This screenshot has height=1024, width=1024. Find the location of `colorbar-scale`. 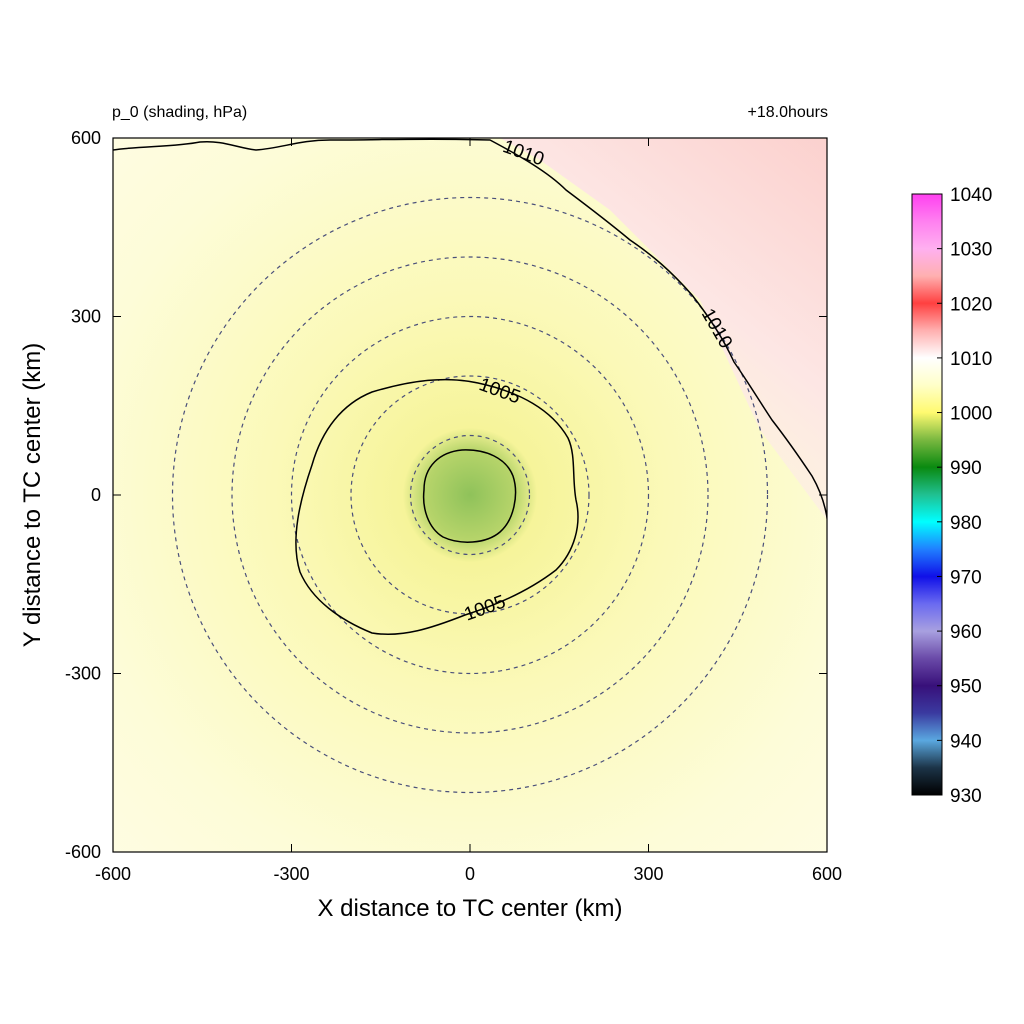

colorbar-scale is located at coordinates (927, 494).